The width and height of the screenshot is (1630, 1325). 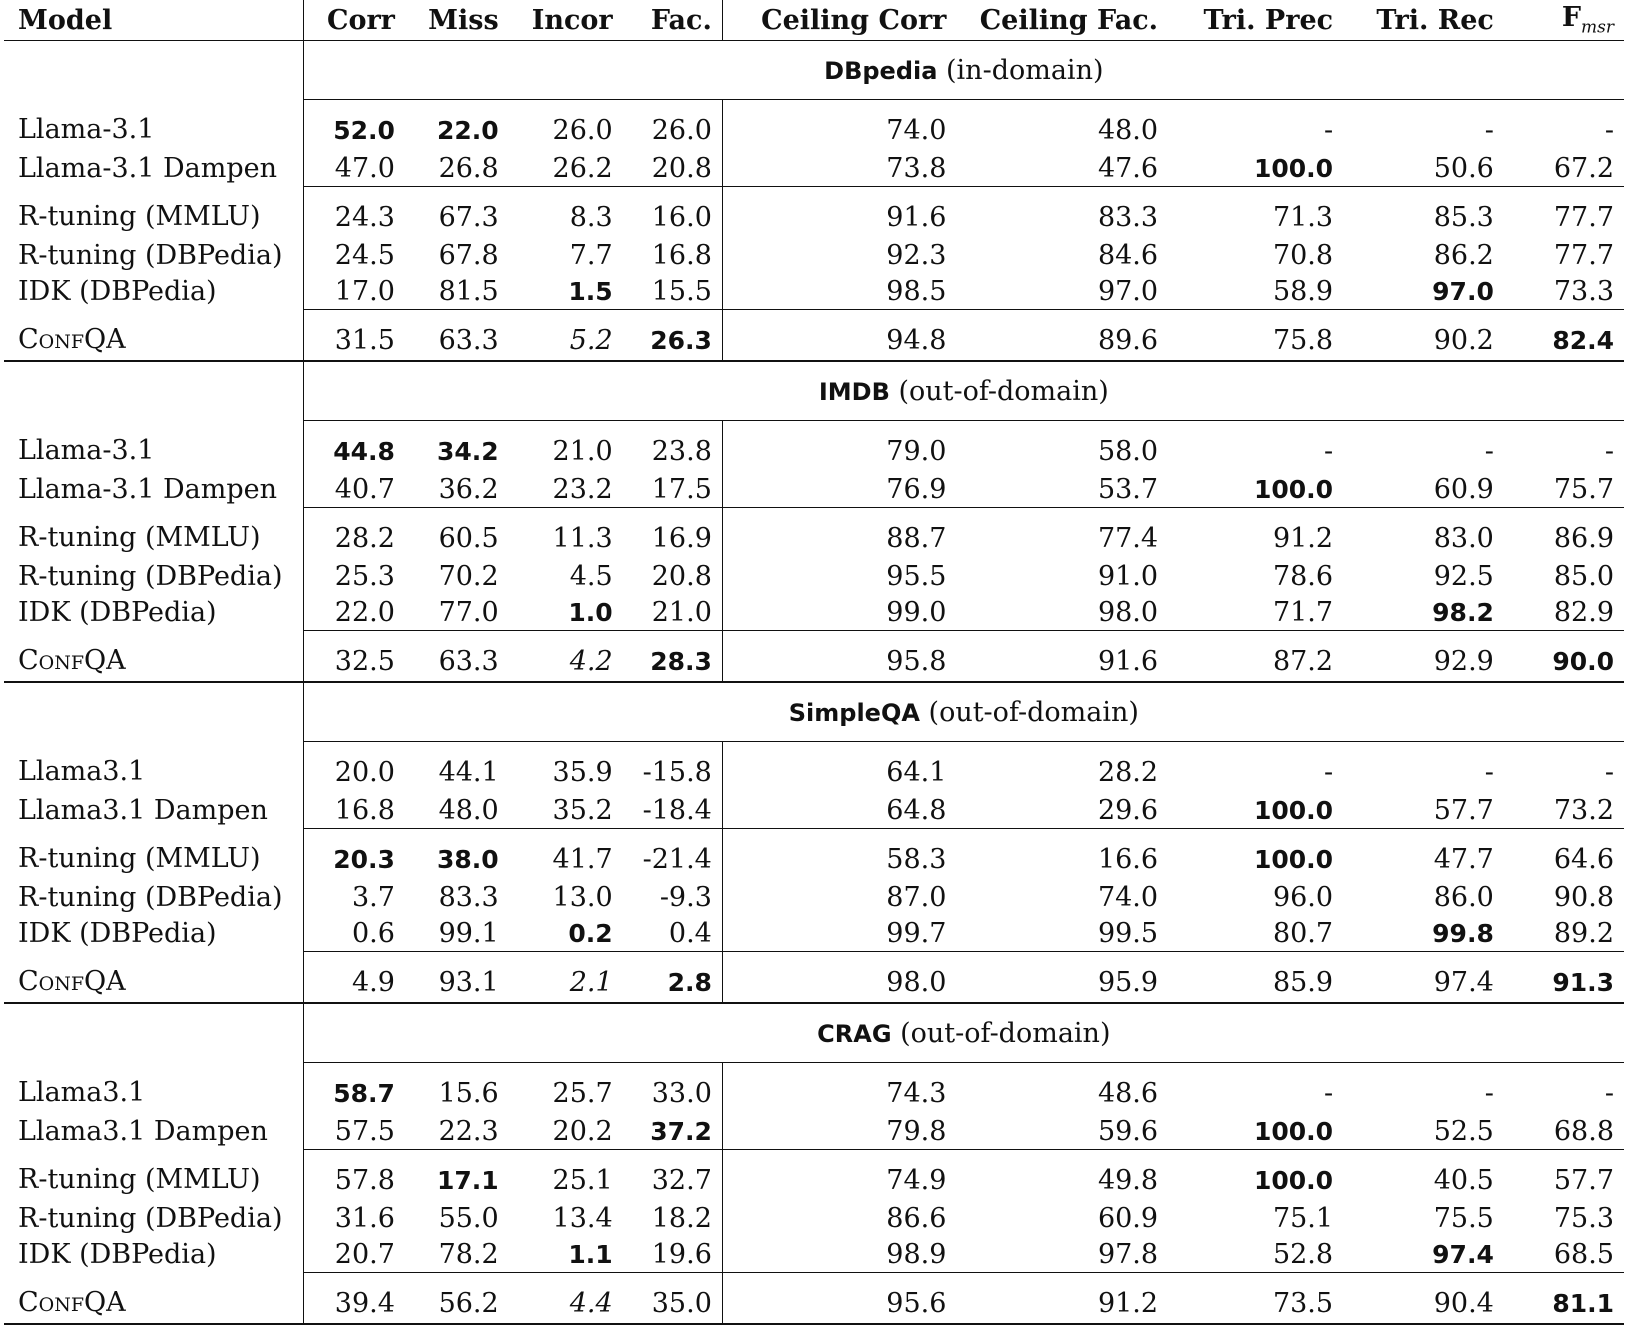 I want to click on metric-value: 95.5, so click(x=916, y=576).